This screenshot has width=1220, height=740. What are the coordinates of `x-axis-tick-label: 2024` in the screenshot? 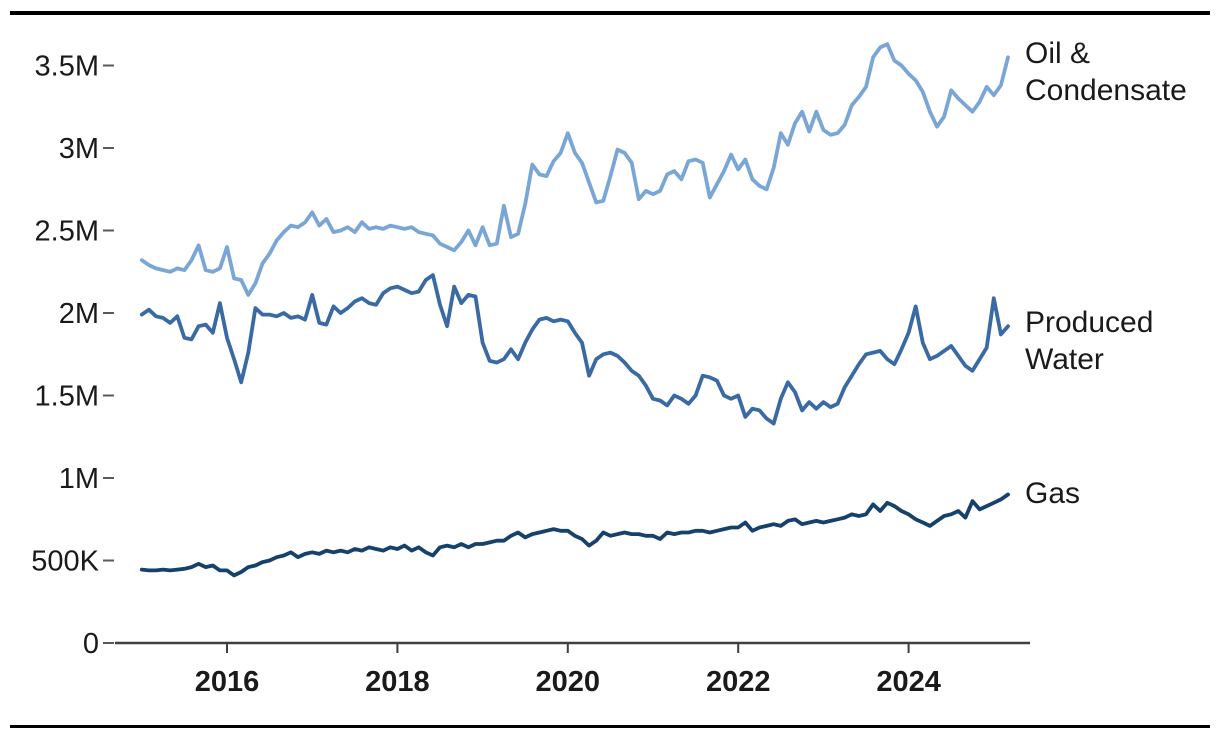 It's located at (908, 682).